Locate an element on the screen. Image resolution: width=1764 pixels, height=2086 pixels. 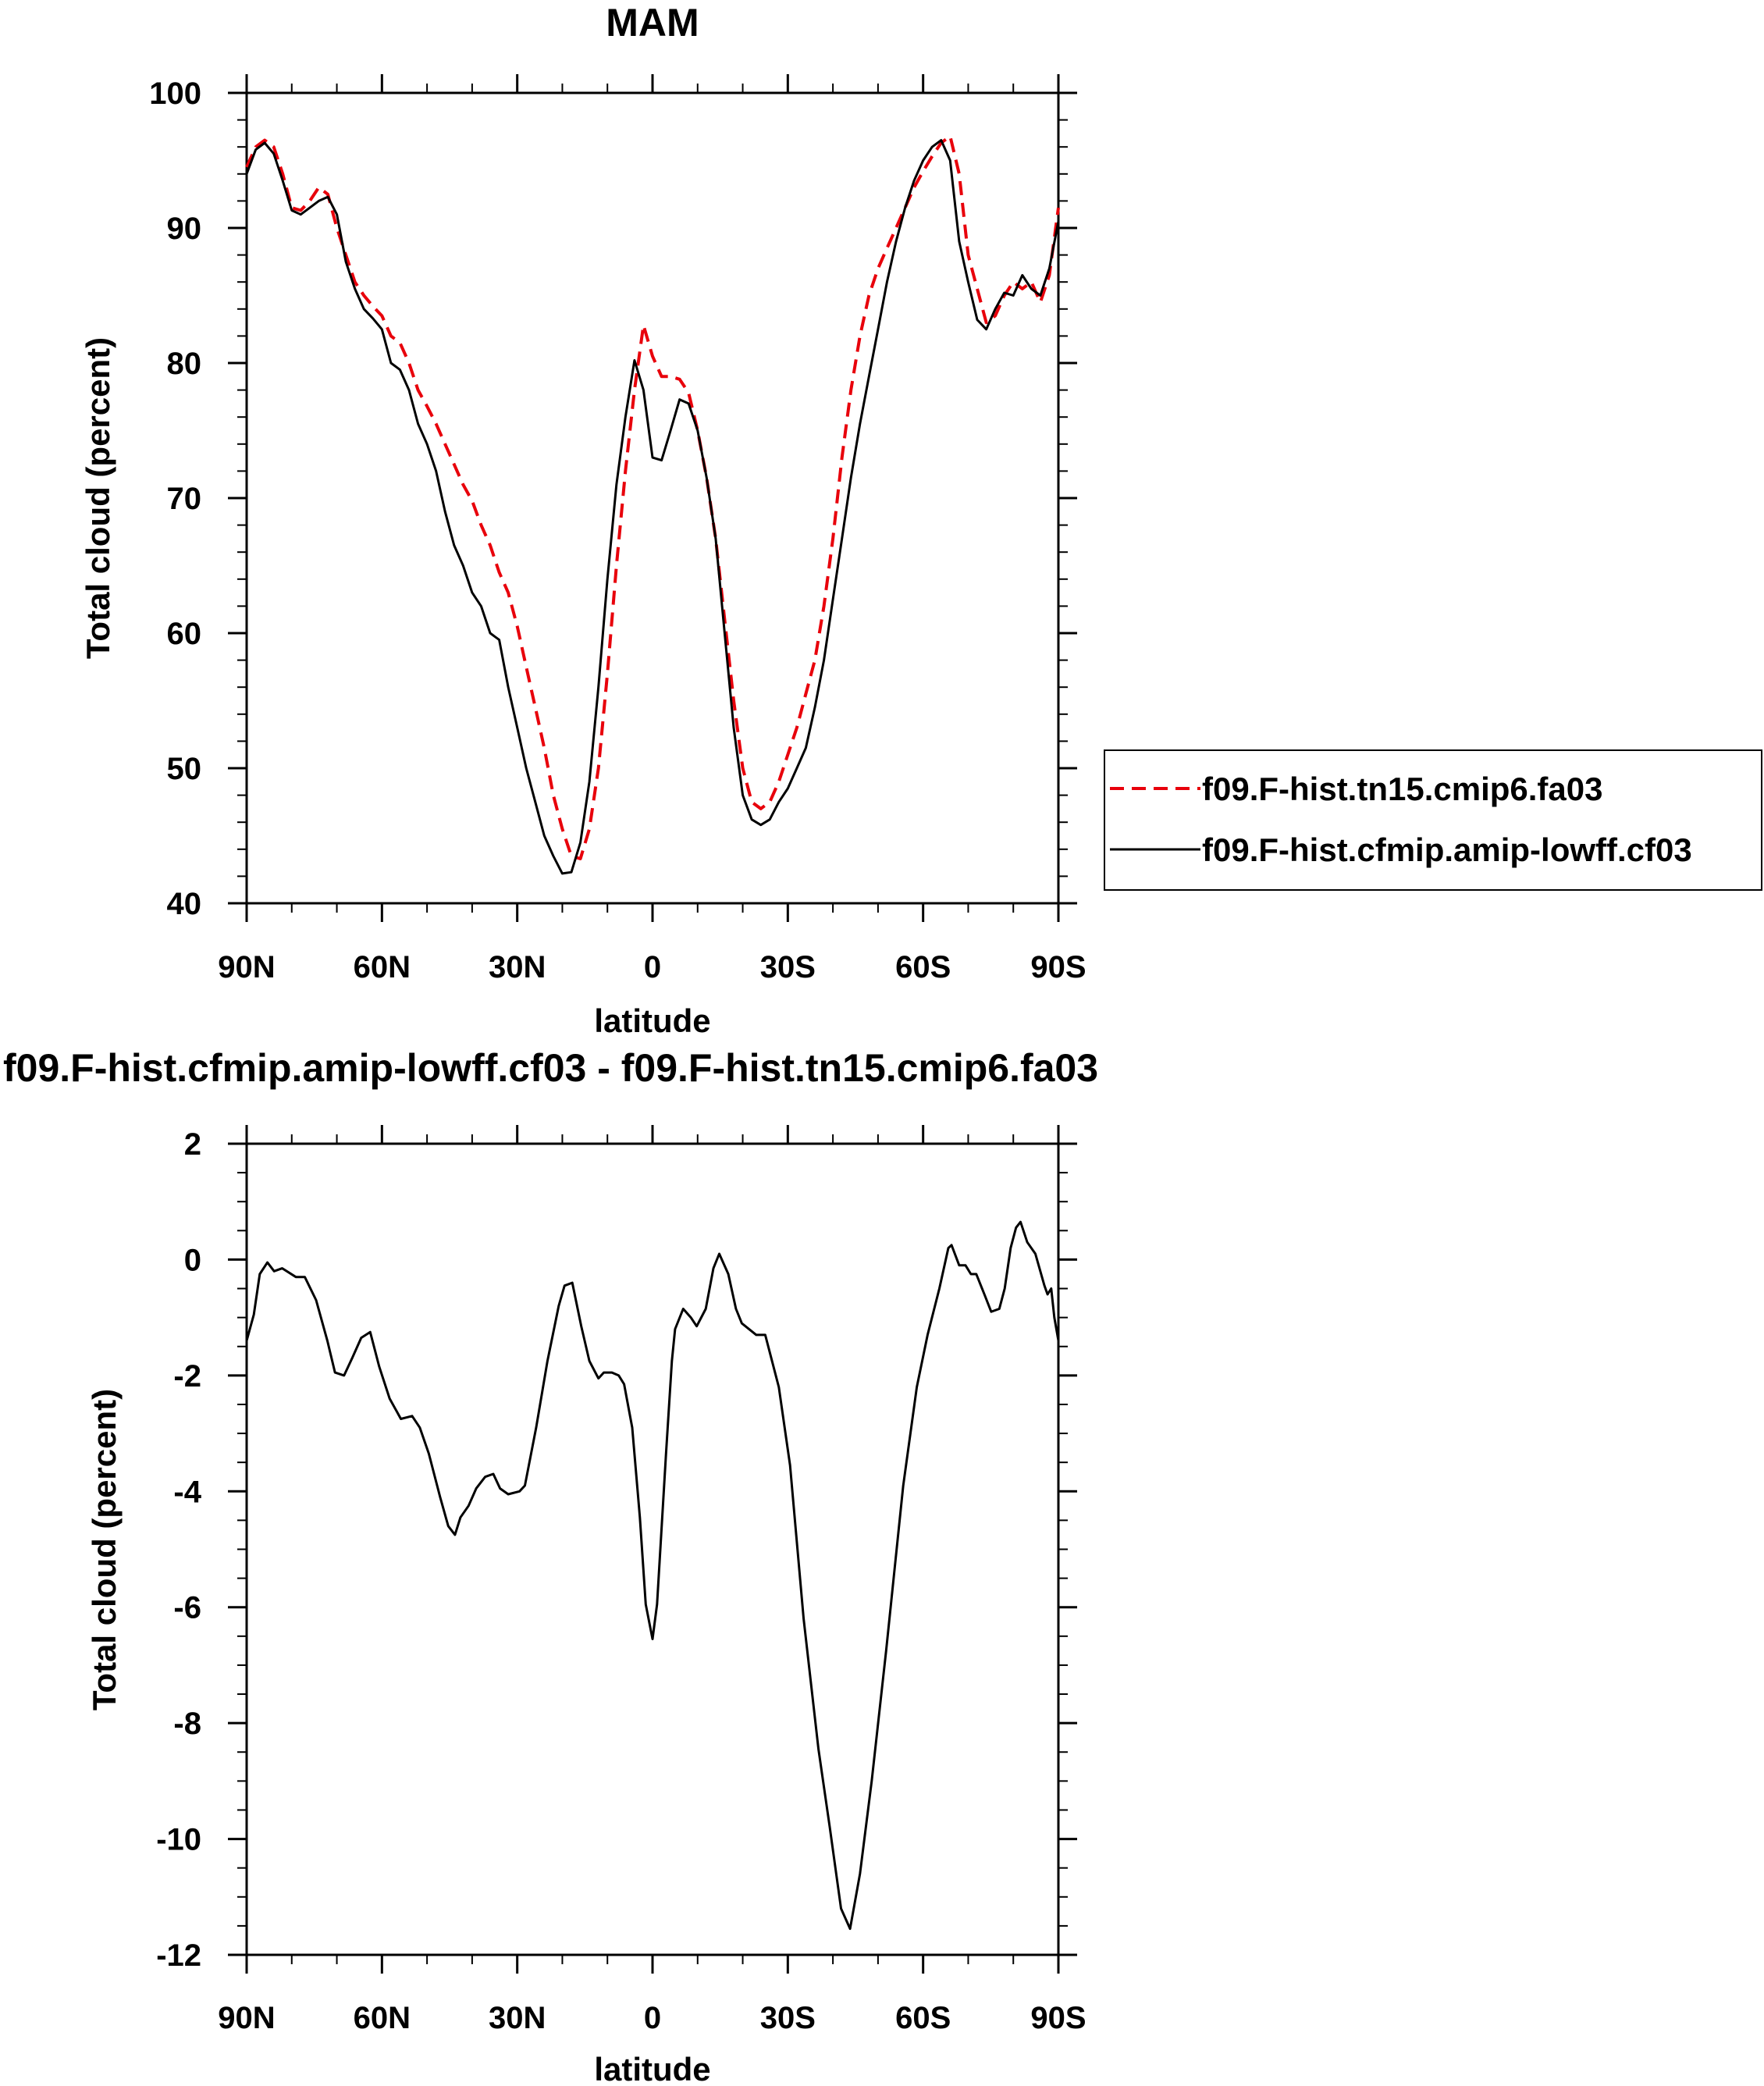
top-chart-title: MAM is located at coordinates (652, 22).